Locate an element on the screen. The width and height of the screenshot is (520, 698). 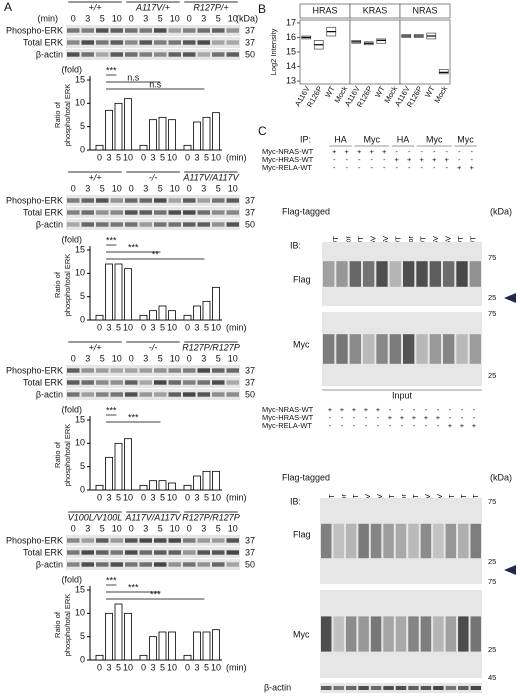
ip-label: IP: is located at coordinates (305, 139).